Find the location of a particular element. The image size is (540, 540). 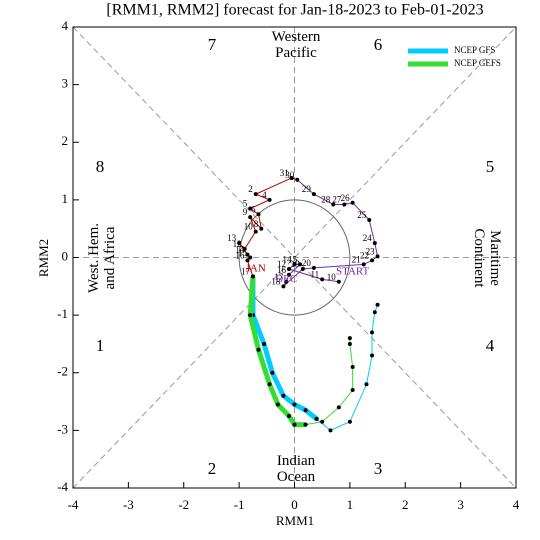

point-label: 6 is located at coordinates (253, 209).